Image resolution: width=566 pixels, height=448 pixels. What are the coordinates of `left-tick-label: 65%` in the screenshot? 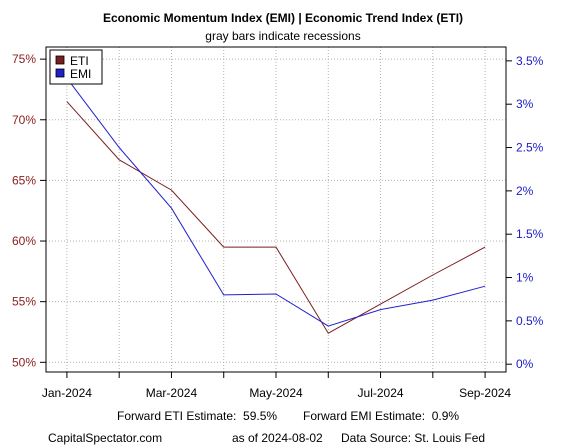 It's located at (24, 180).